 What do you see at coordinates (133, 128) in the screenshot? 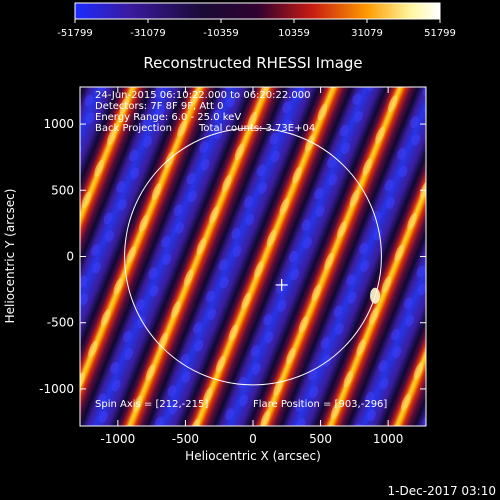
I see `info-method: Back Projection` at bounding box center [133, 128].